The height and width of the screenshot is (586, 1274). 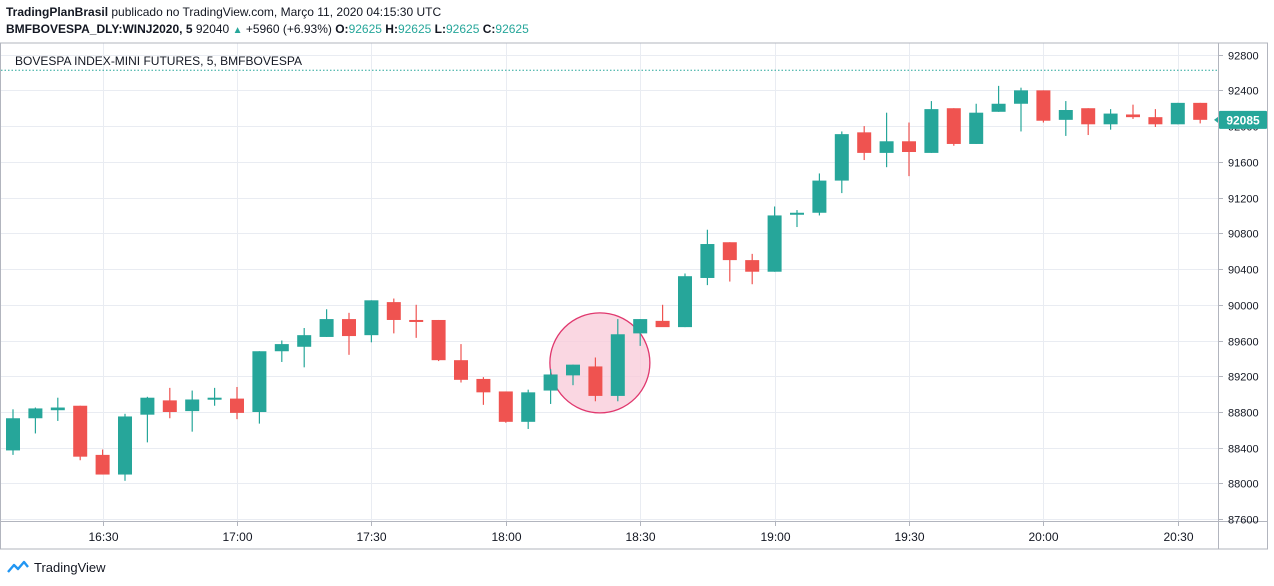 I want to click on x-tick-label: 16:30, so click(x=103, y=537).